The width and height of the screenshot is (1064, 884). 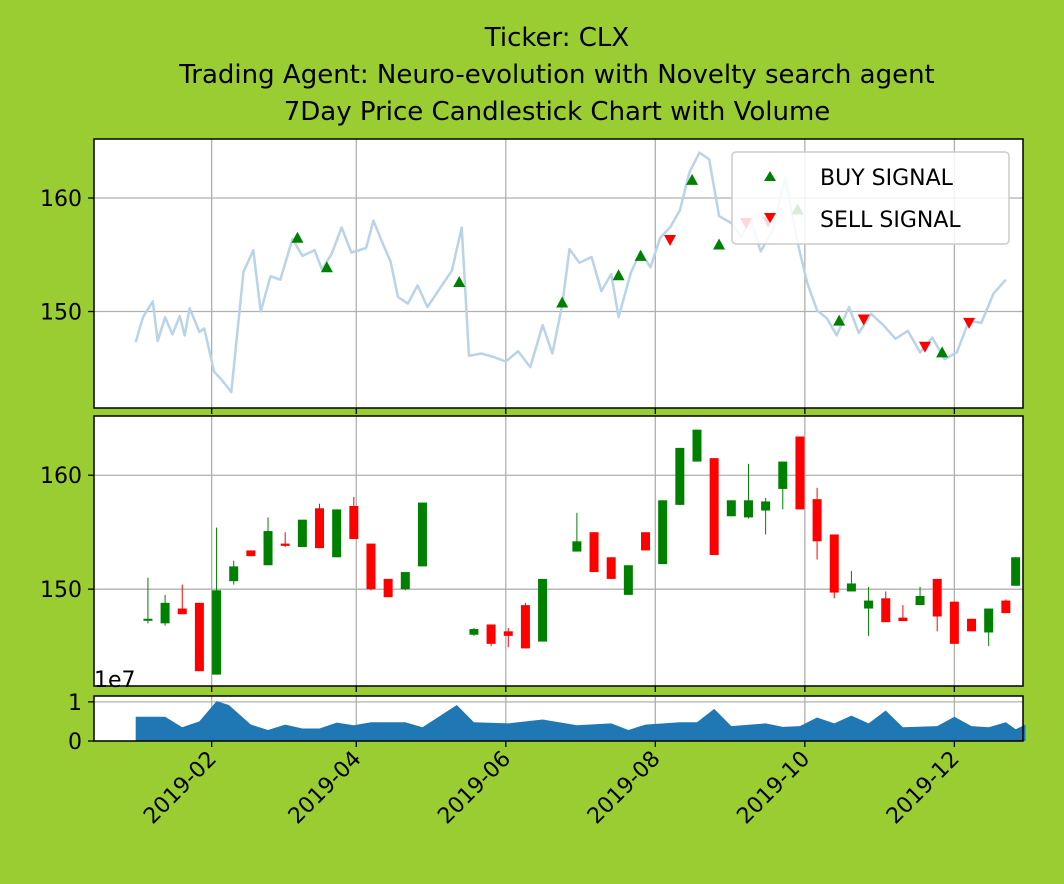 I want to click on volume-panel-frame, so click(x=558, y=718).